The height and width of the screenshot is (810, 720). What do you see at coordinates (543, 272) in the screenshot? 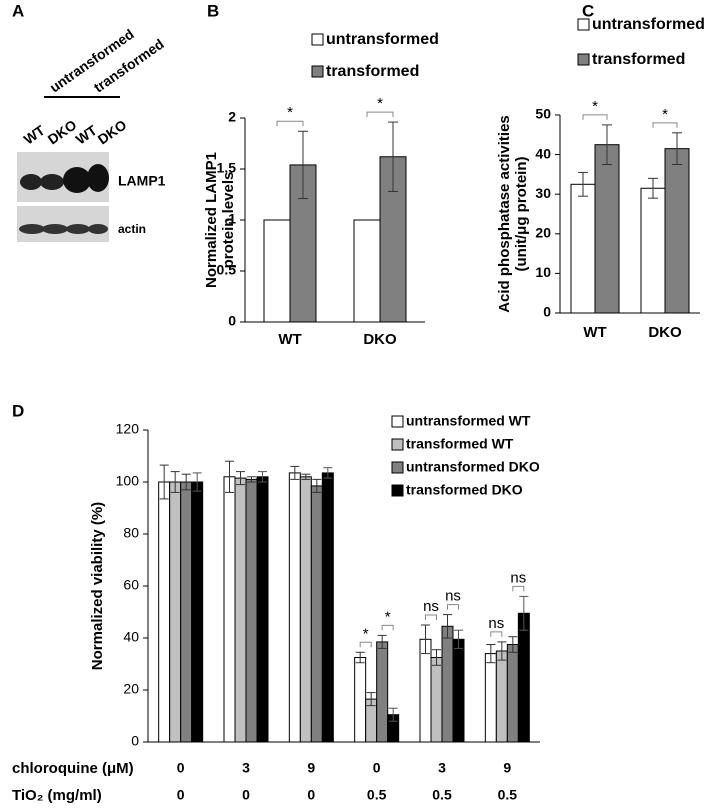
I see `y-tick-label: 10` at bounding box center [543, 272].